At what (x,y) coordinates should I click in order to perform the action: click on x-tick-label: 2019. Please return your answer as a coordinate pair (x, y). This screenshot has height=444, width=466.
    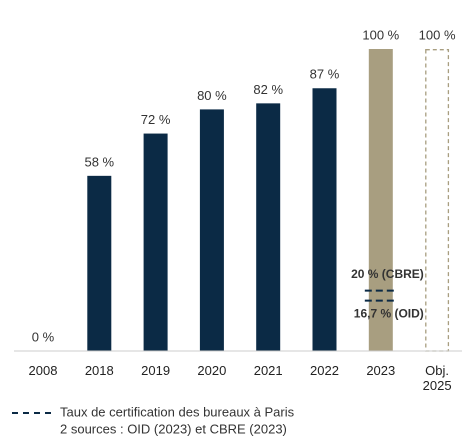
    Looking at the image, I should click on (156, 370).